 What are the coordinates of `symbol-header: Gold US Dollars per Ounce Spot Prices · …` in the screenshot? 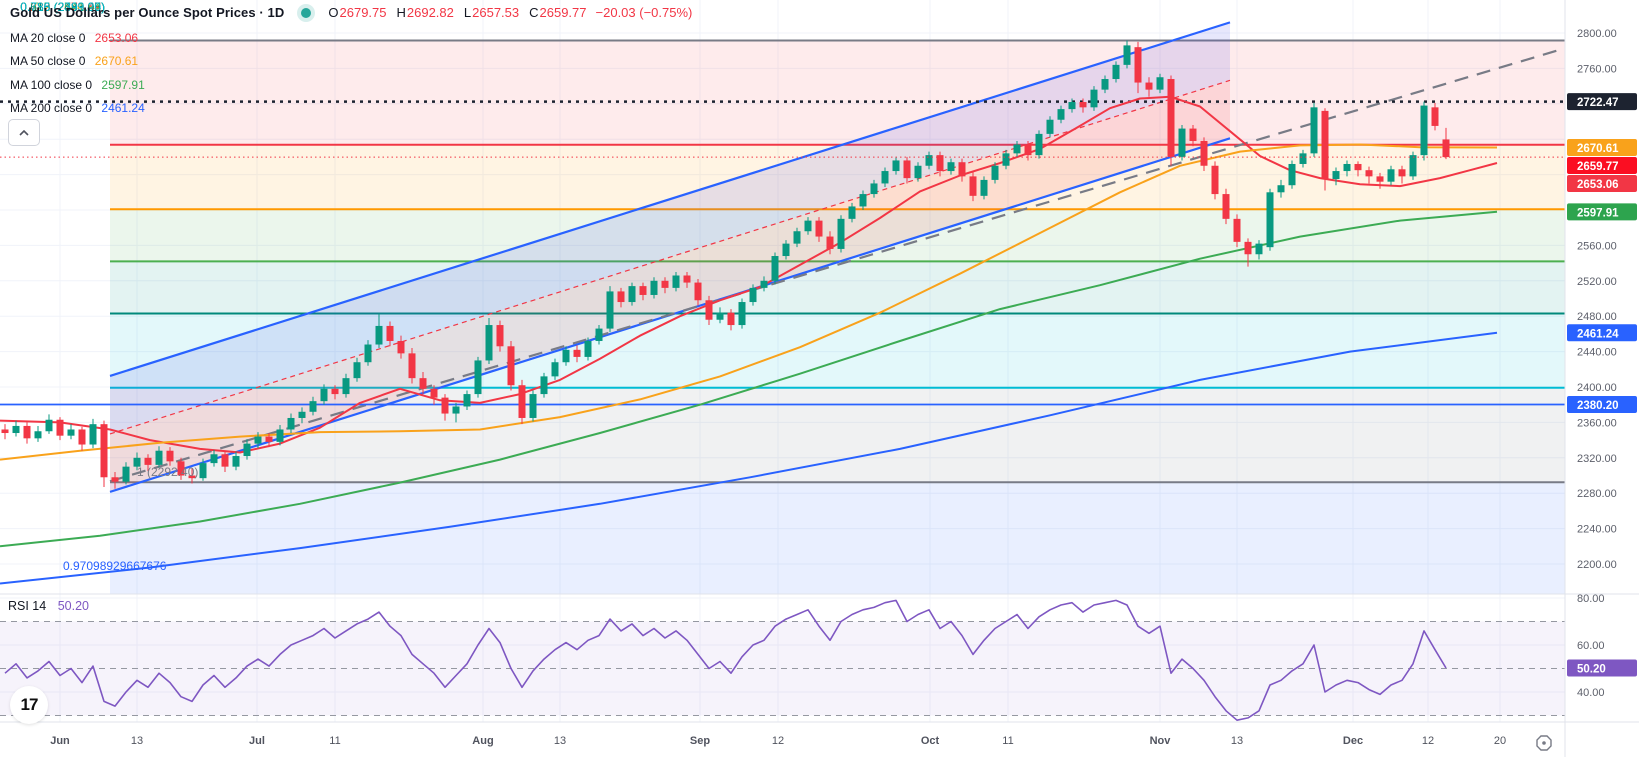 It's located at (351, 12).